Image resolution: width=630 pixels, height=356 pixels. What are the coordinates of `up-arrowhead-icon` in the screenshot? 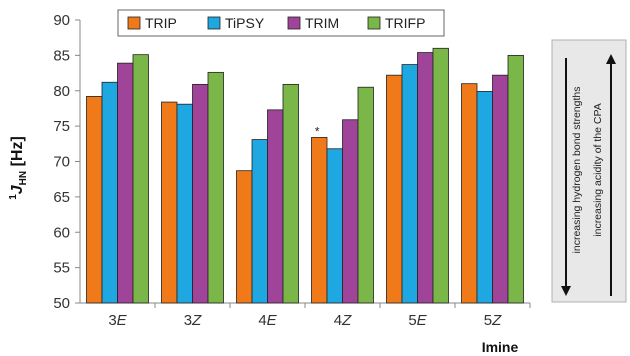 It's located at (611, 59).